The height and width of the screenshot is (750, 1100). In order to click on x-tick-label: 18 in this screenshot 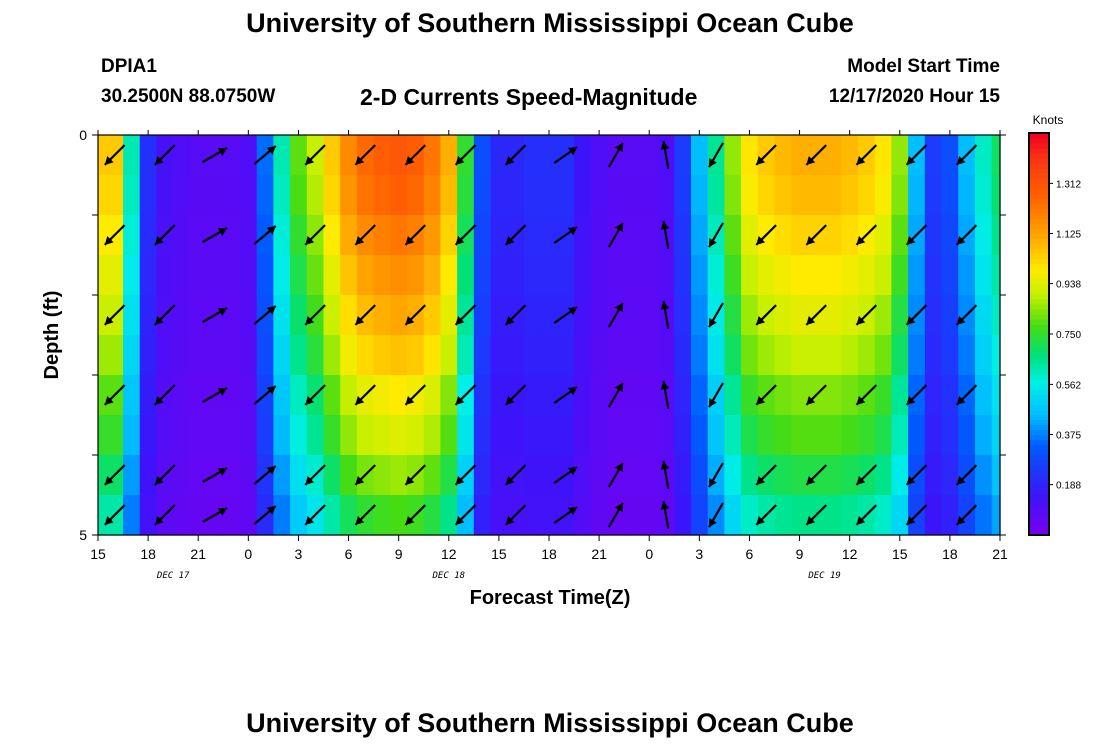, I will do `click(950, 554)`.